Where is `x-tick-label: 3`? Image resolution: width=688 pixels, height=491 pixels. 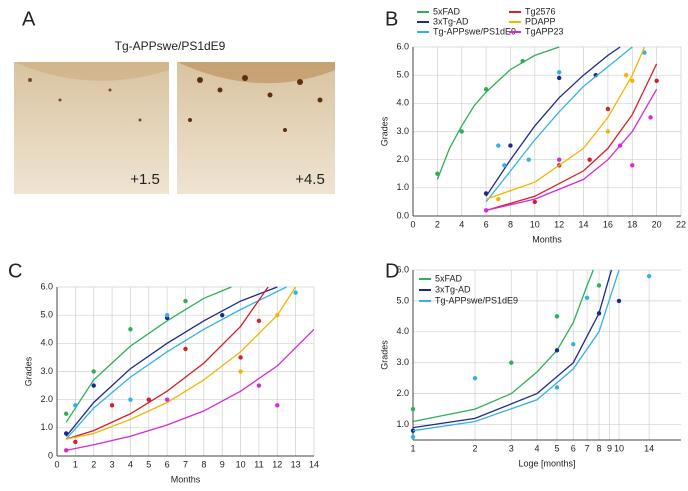 x-tick-label: 3 is located at coordinates (511, 448).